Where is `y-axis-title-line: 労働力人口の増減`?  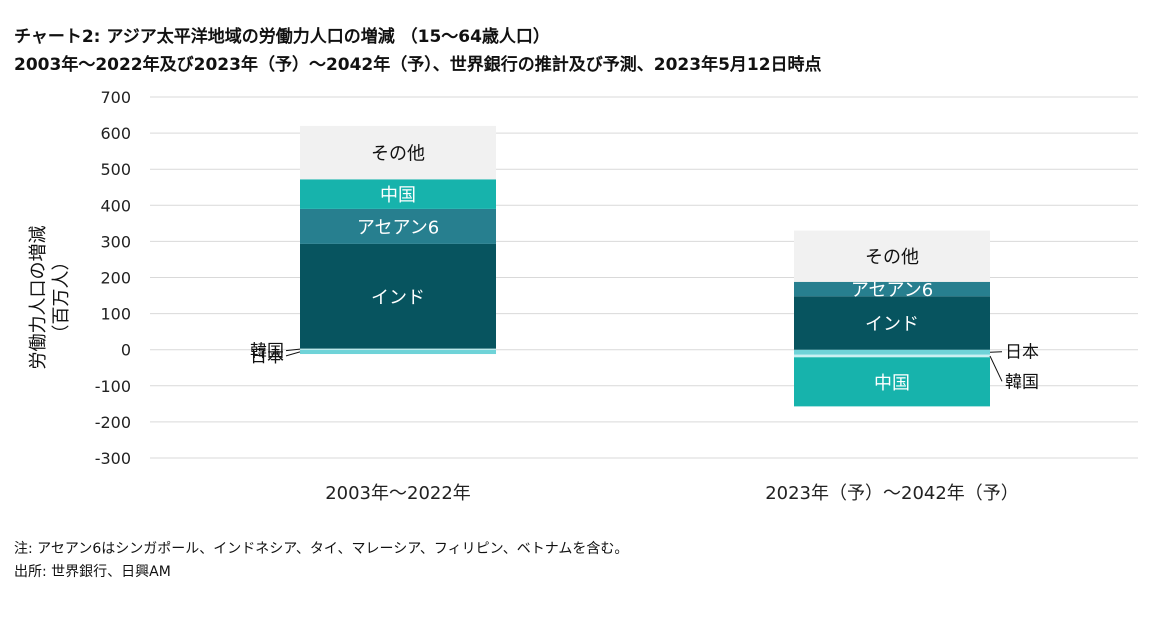
y-axis-title-line: 労働力人口の増減 is located at coordinates (38, 298).